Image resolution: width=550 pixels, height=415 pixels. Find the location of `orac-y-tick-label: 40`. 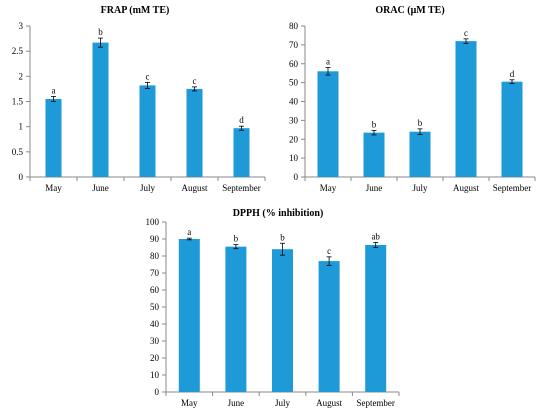

orac-y-tick-label: 40 is located at coordinates (294, 102).